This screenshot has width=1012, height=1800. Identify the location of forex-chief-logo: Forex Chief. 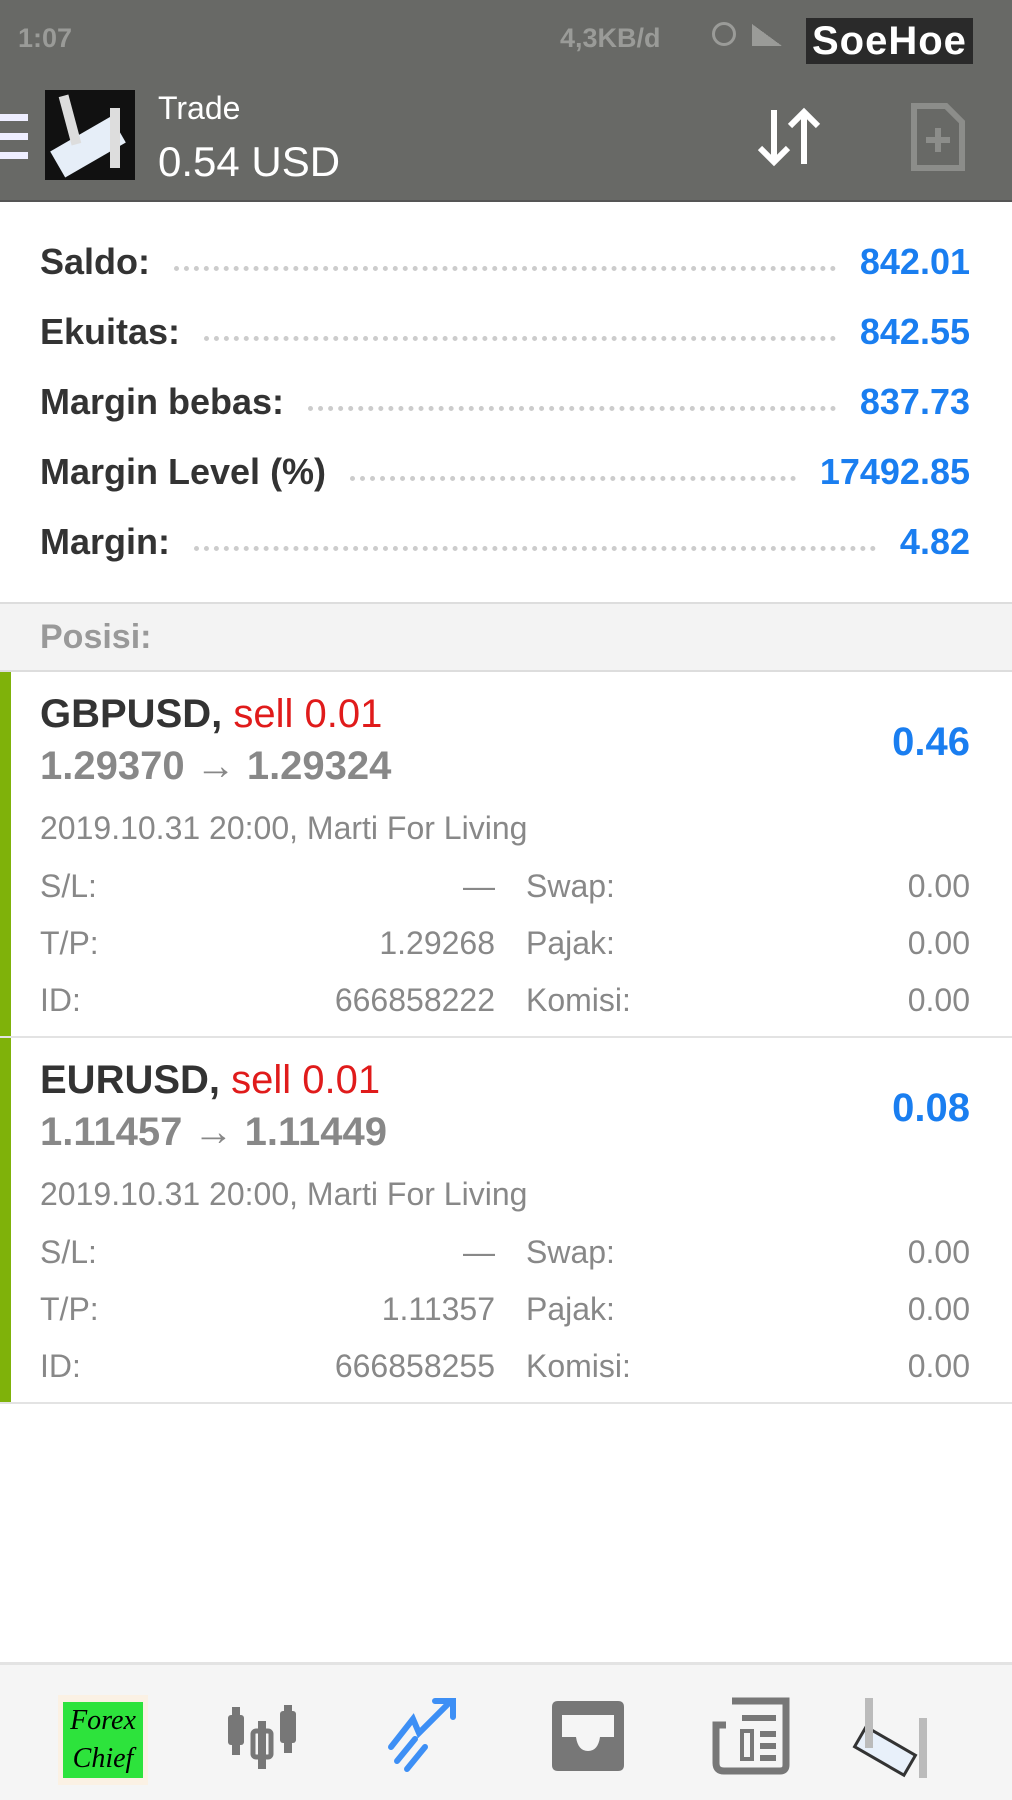
(103, 1740).